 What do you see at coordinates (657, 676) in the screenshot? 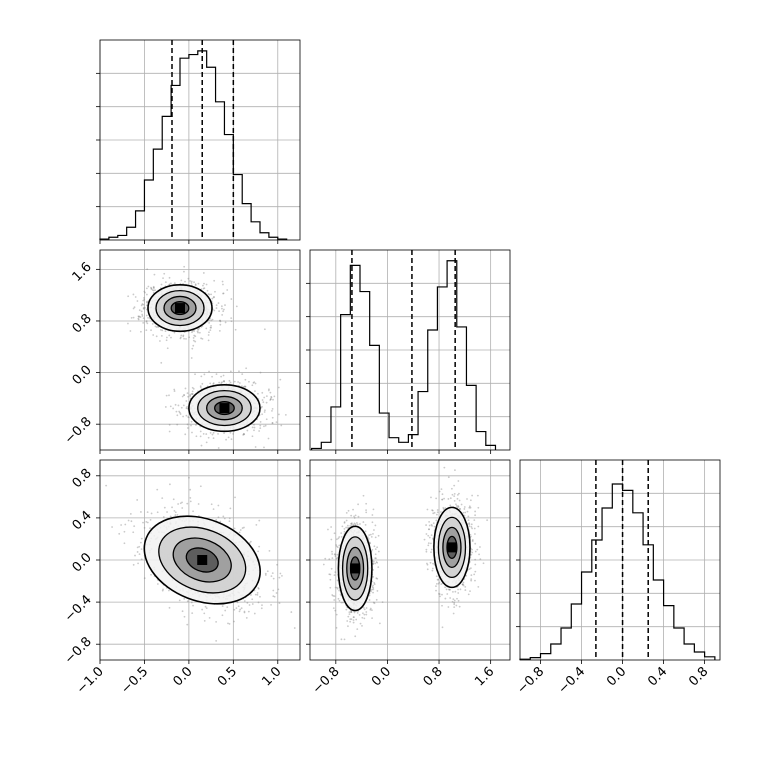
I see `x-tick-label: 0.4` at bounding box center [657, 676].